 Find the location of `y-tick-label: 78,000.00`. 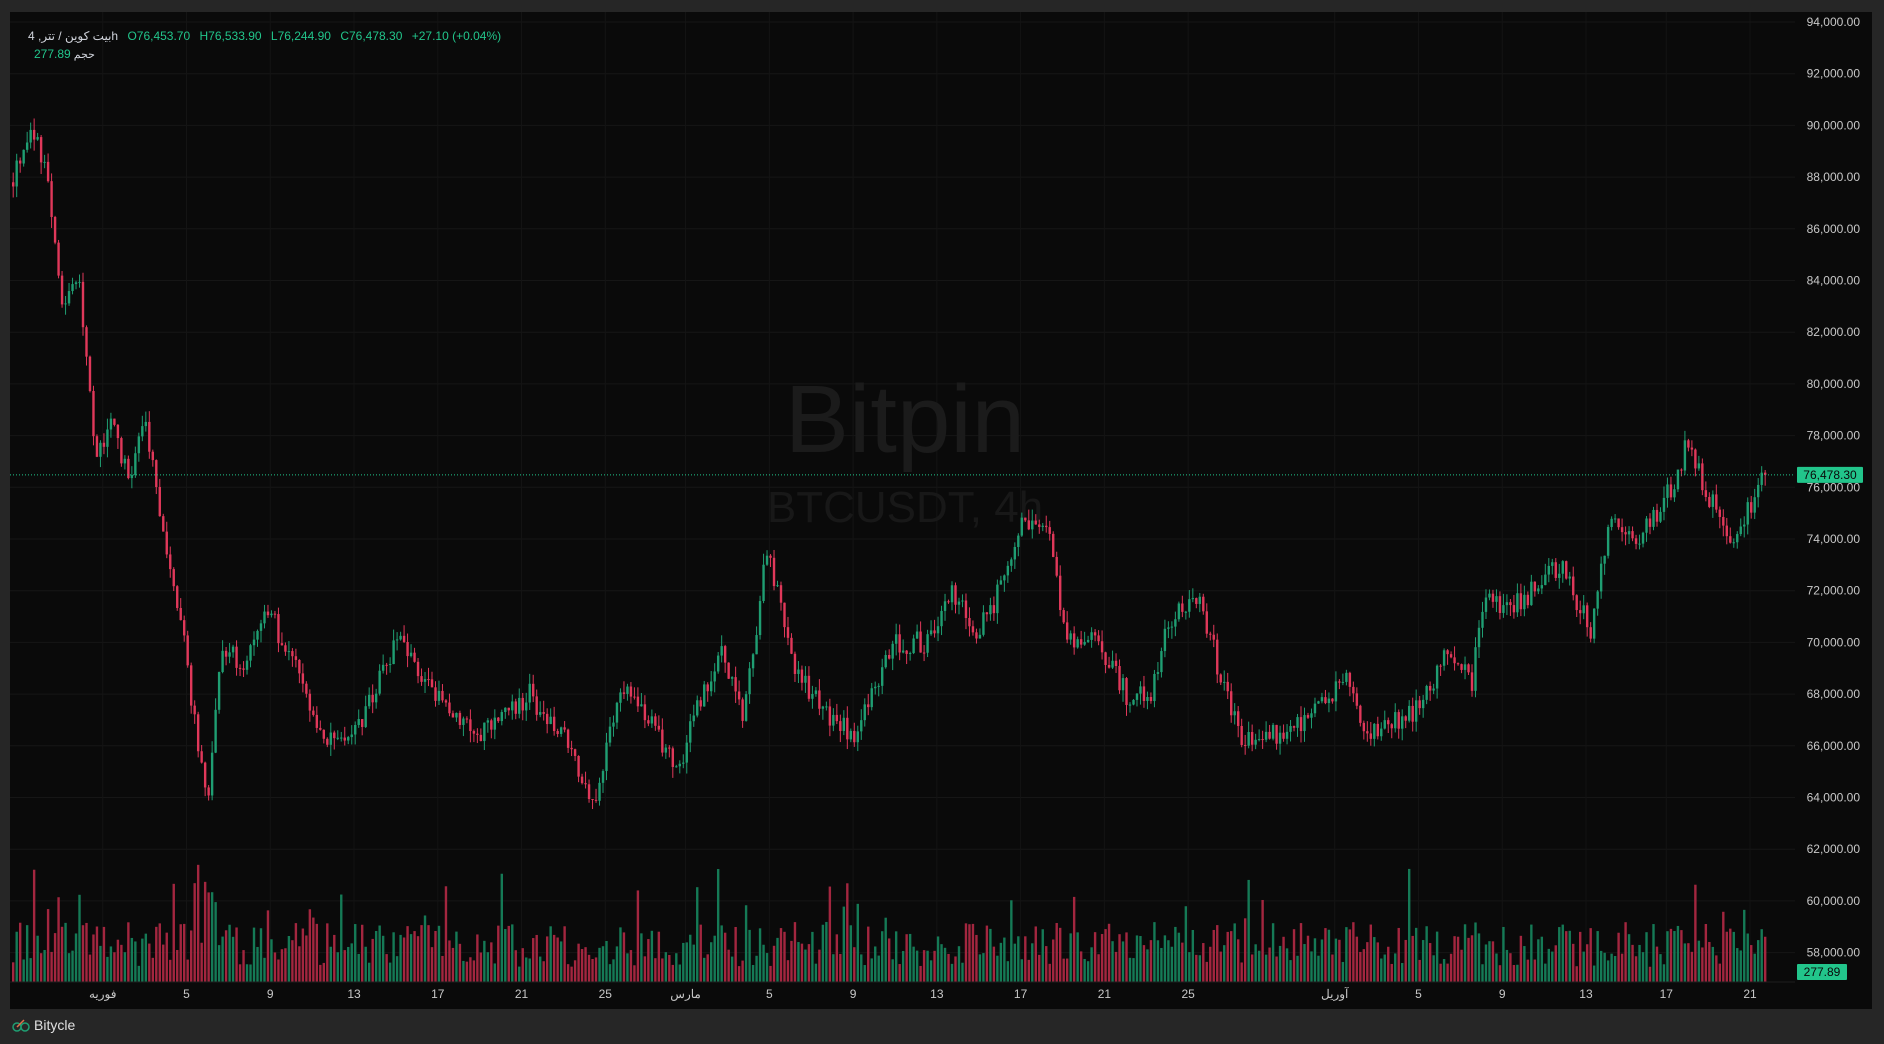

y-tick-label: 78,000.00 is located at coordinates (1834, 436).